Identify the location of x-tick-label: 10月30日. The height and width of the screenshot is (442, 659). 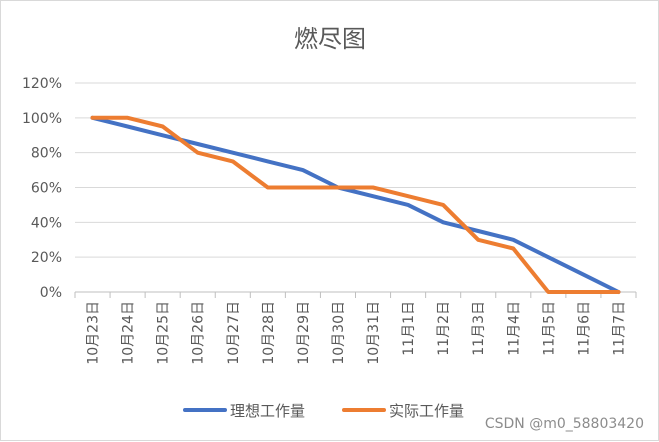
(339, 333).